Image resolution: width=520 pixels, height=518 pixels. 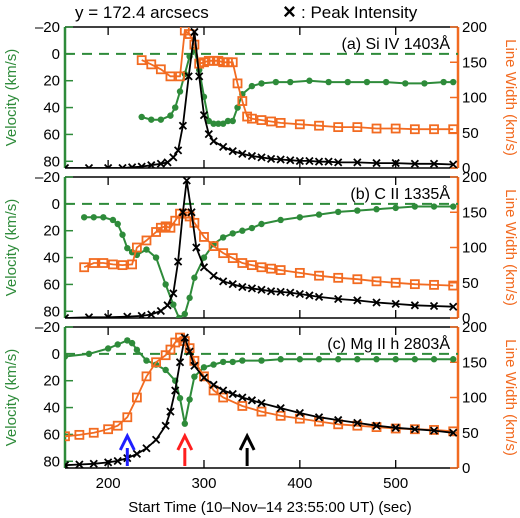 What do you see at coordinates (400, 193) in the screenshot?
I see `panel-title: (b) C II 1335Å` at bounding box center [400, 193].